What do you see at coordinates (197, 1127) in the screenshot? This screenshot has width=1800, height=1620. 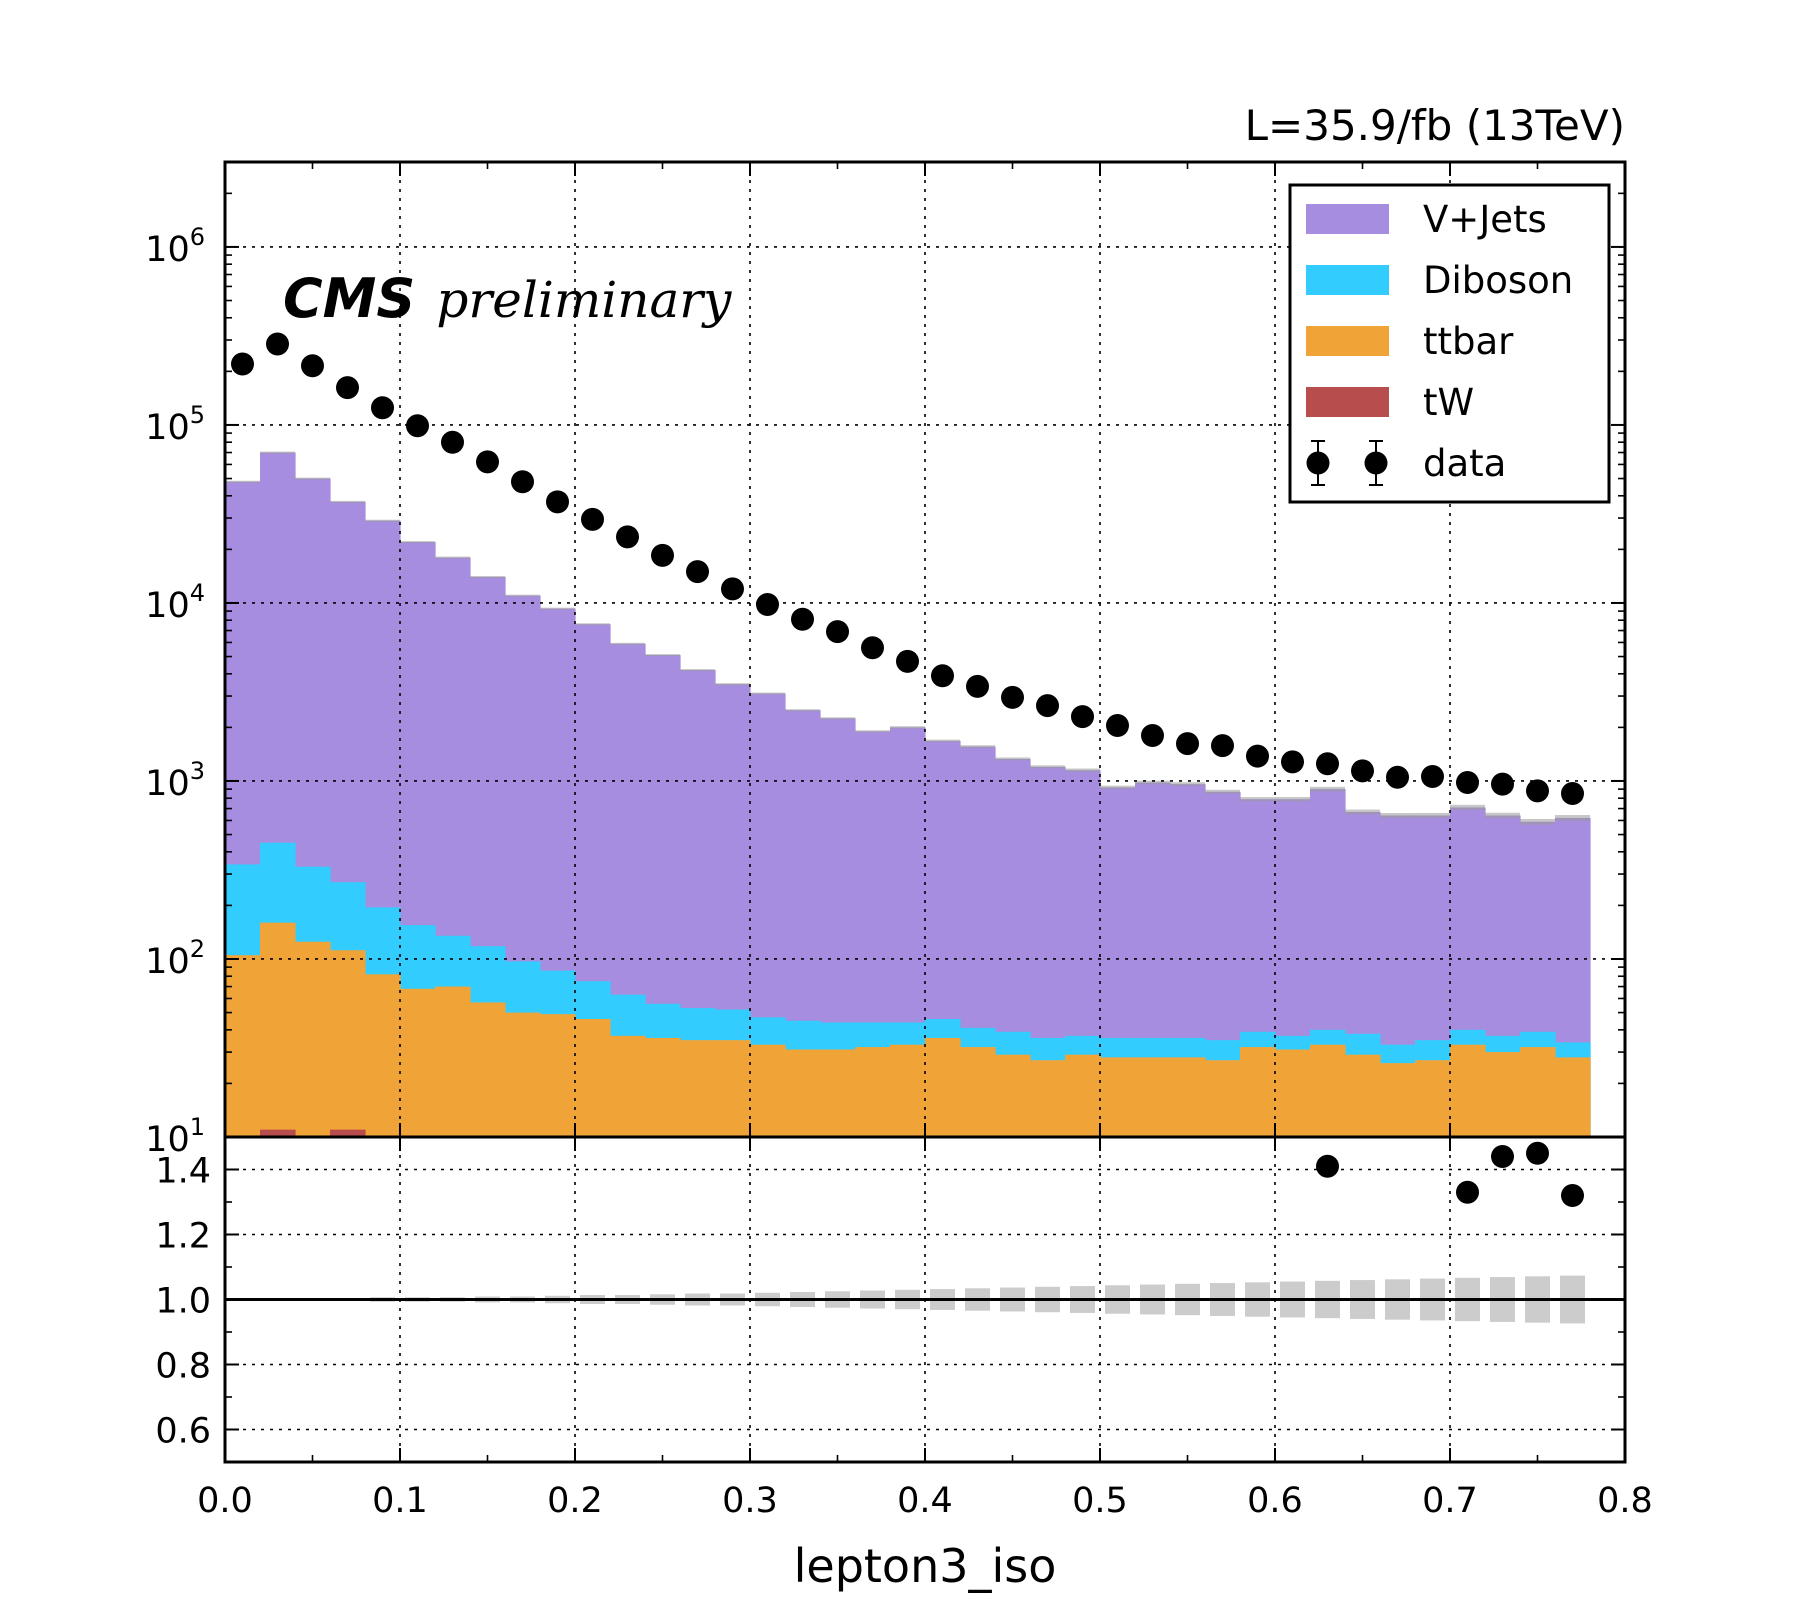 I see `tick-exponent: 1` at bounding box center [197, 1127].